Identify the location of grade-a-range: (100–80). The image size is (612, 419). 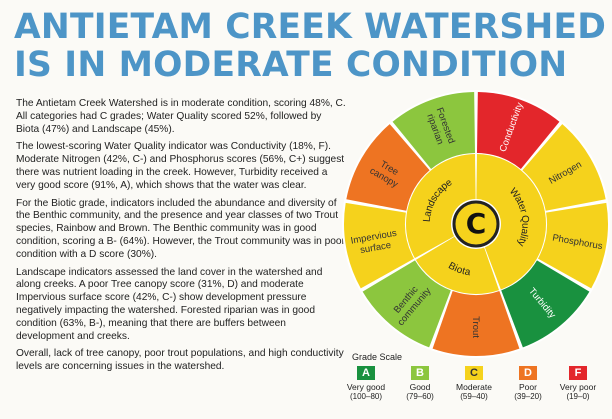
(366, 396).